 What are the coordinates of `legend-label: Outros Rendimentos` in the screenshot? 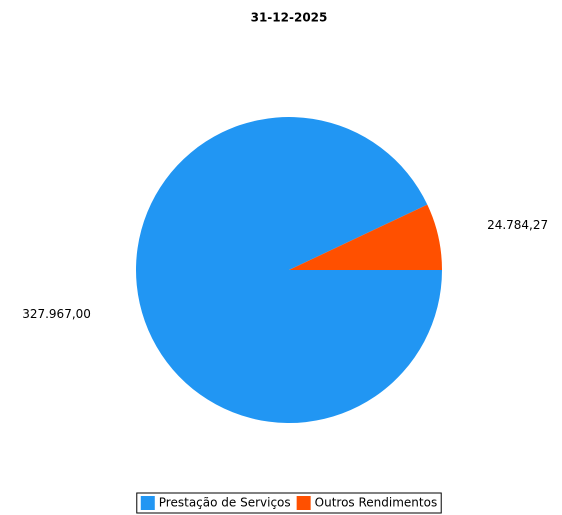 It's located at (376, 503).